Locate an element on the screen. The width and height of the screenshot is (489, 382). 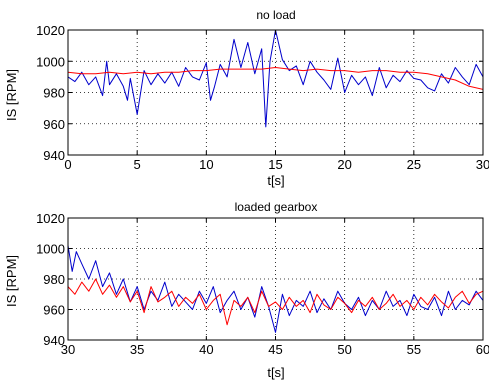
x-tick-label: 15 is located at coordinates (275, 164).